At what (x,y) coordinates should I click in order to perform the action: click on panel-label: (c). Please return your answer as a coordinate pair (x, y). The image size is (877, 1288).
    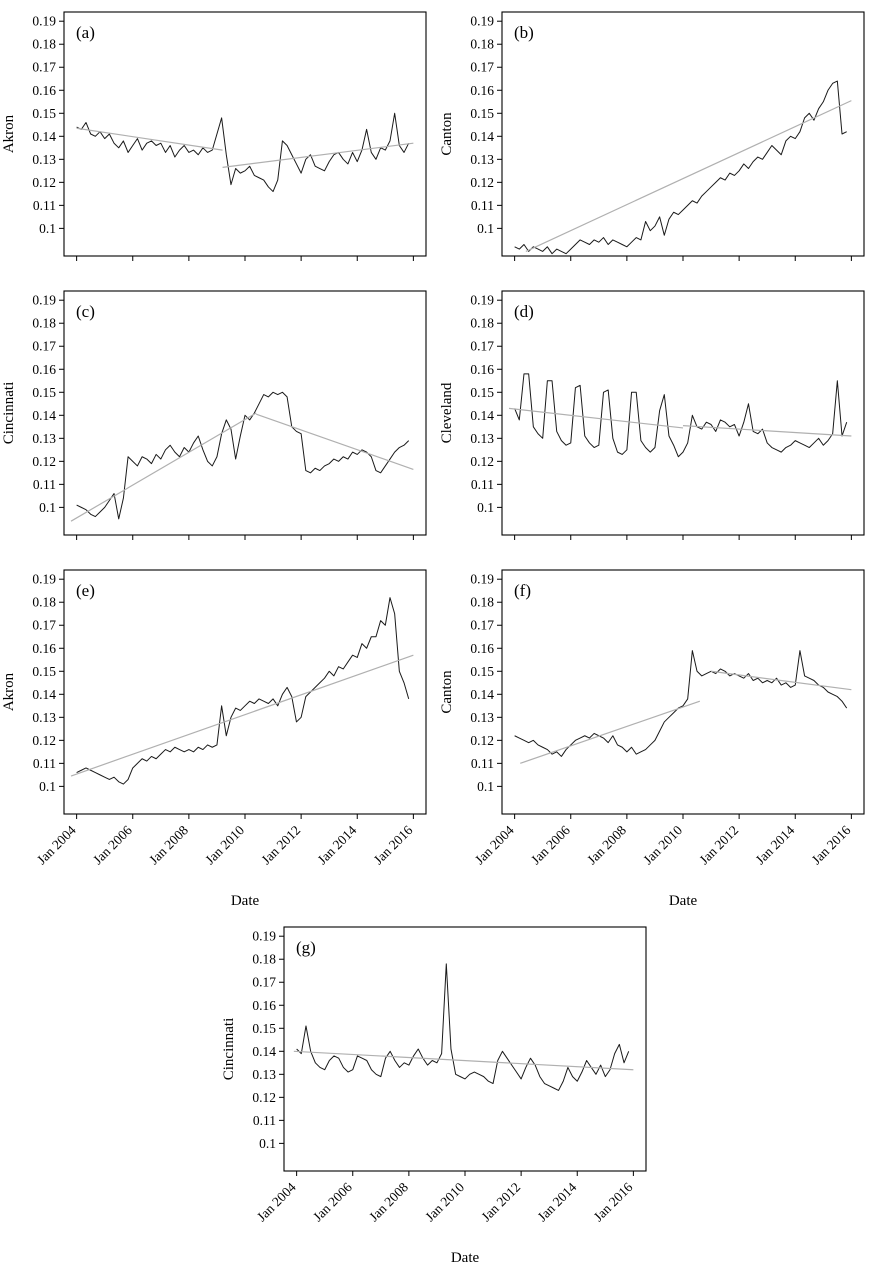
    Looking at the image, I should click on (85, 311).